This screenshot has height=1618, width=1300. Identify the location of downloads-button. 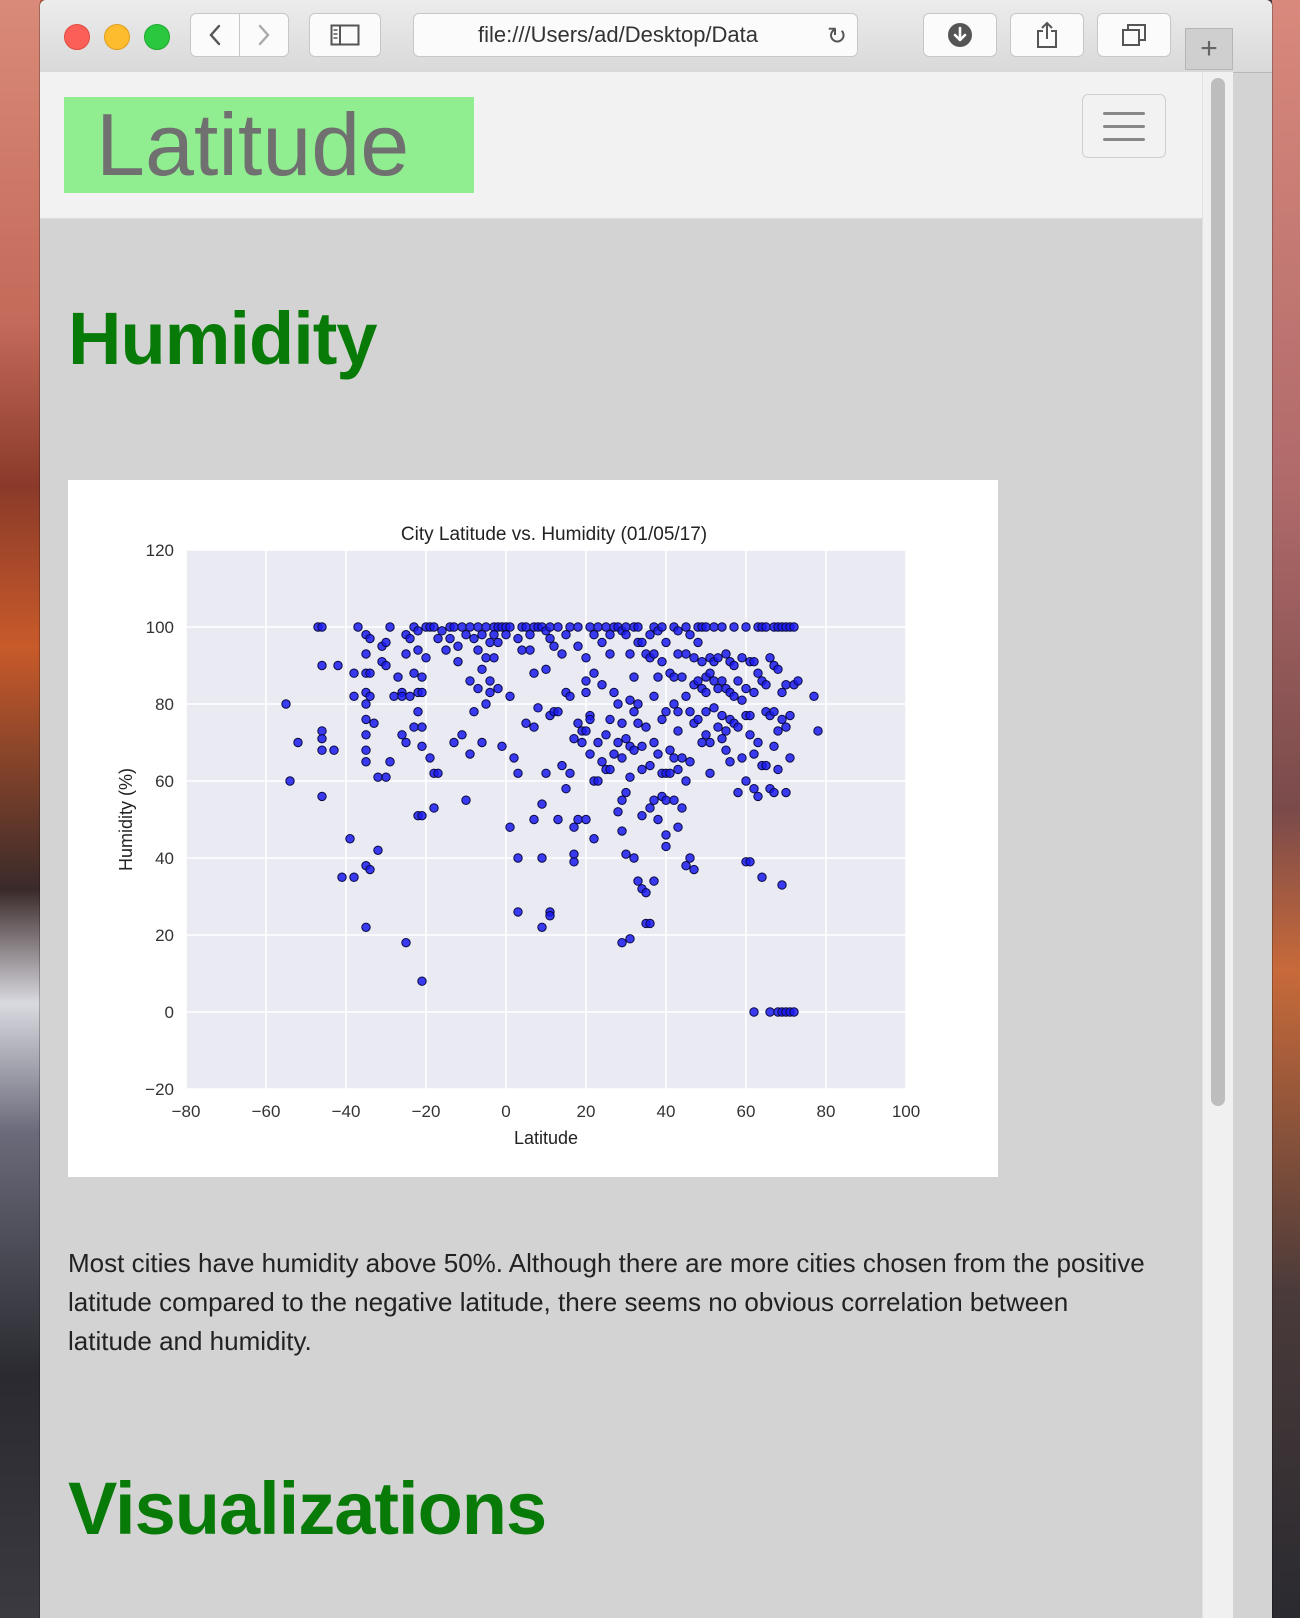
(960, 35).